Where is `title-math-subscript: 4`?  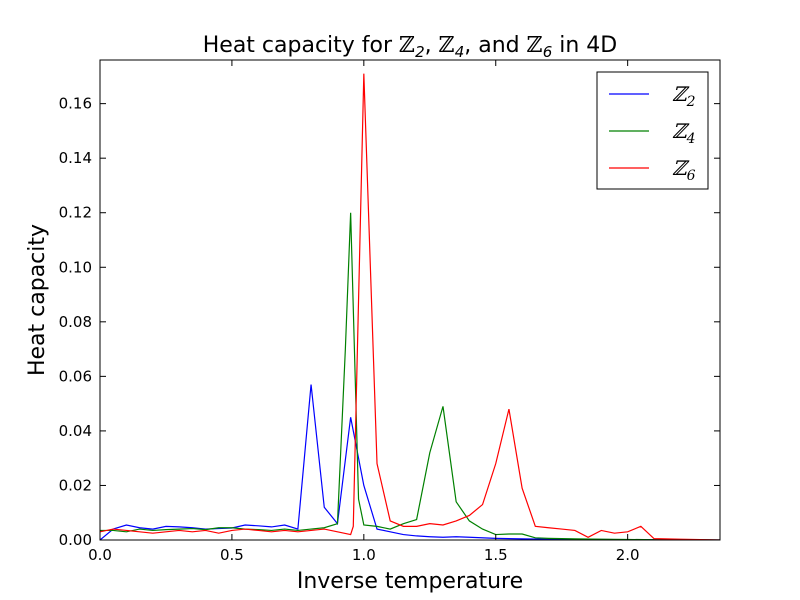 title-math-subscript: 4 is located at coordinates (460, 52).